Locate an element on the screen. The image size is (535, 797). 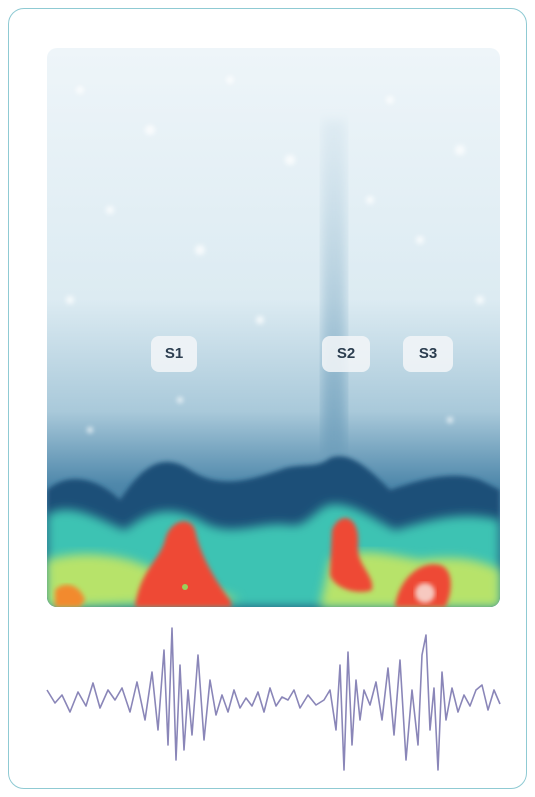
marker-label: S2 is located at coordinates (346, 353).